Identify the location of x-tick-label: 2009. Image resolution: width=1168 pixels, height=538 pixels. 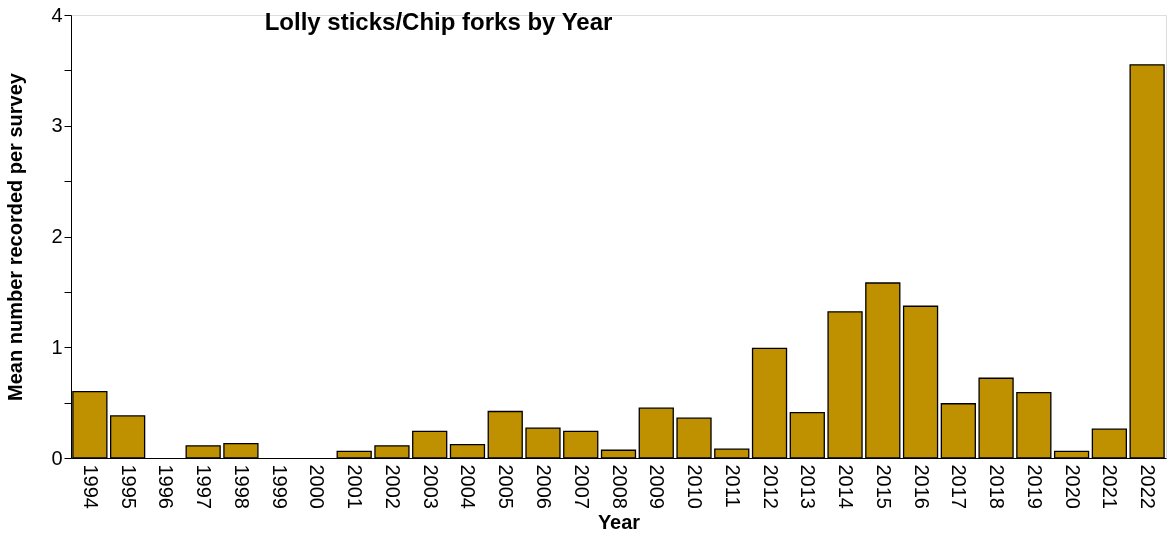
(657, 486).